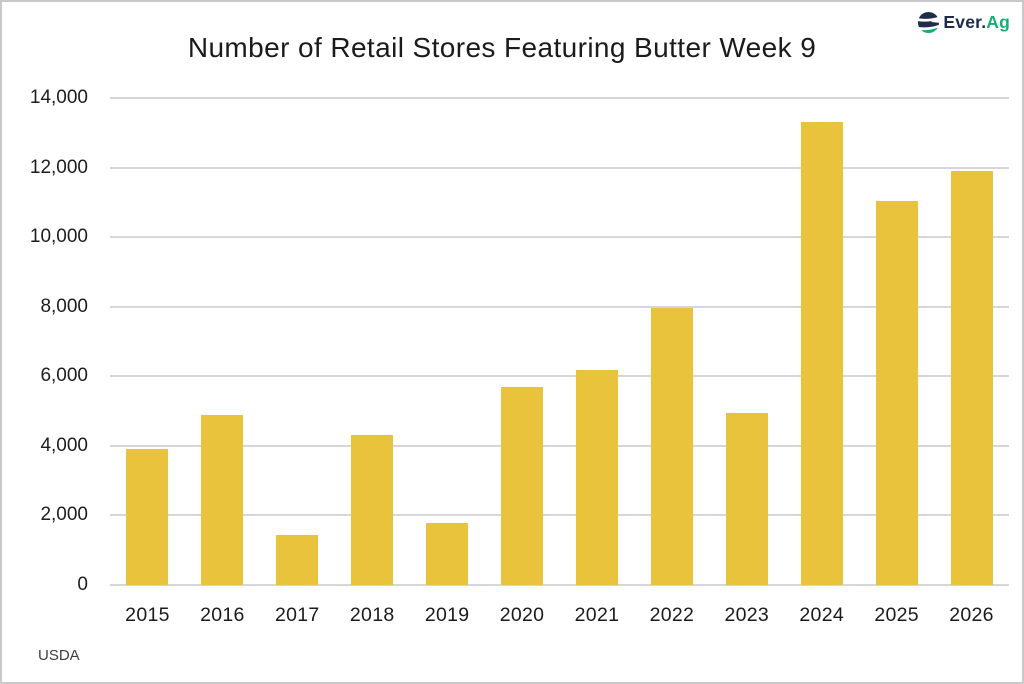 The width and height of the screenshot is (1024, 684). Describe the element at coordinates (372, 615) in the screenshot. I see `x-tick-label-2018: 2018` at that location.